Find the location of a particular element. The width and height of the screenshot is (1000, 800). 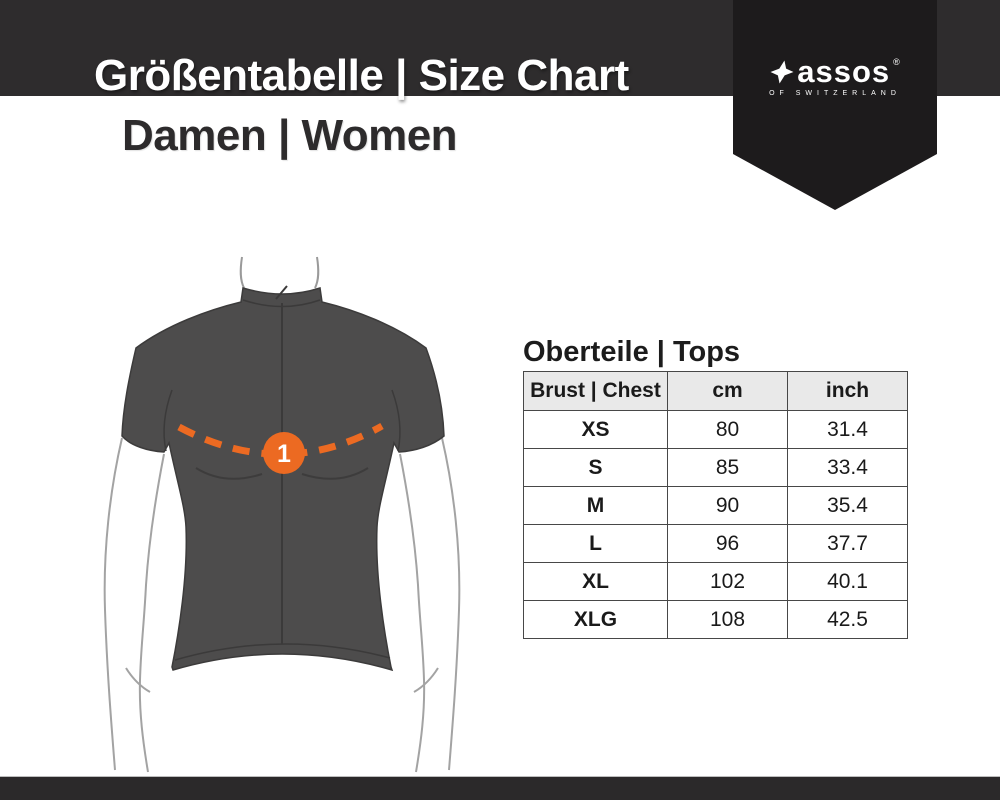

inch-value: 42.5 is located at coordinates (847, 619).